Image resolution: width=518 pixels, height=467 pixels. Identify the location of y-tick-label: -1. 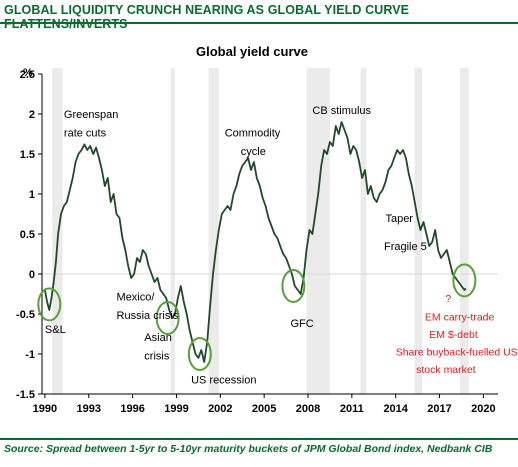
(30, 355).